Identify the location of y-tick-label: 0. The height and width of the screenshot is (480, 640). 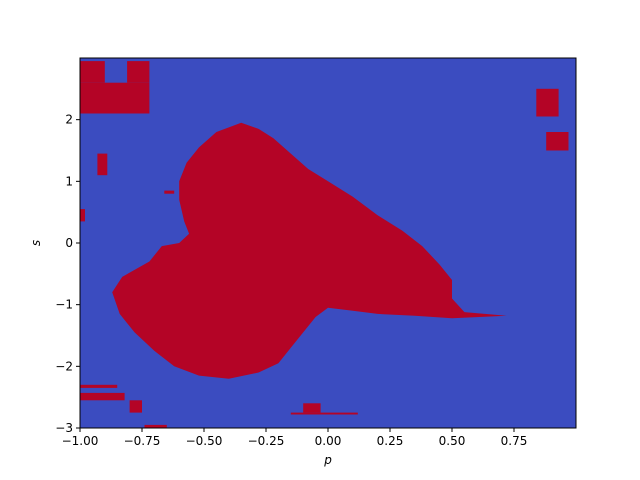
(69, 243).